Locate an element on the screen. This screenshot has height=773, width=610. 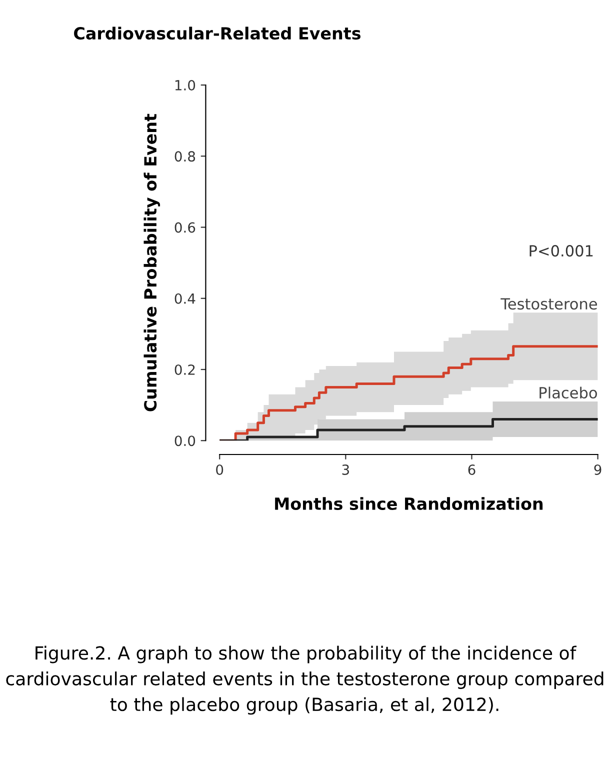
x-tick-label: 9 is located at coordinates (598, 469).